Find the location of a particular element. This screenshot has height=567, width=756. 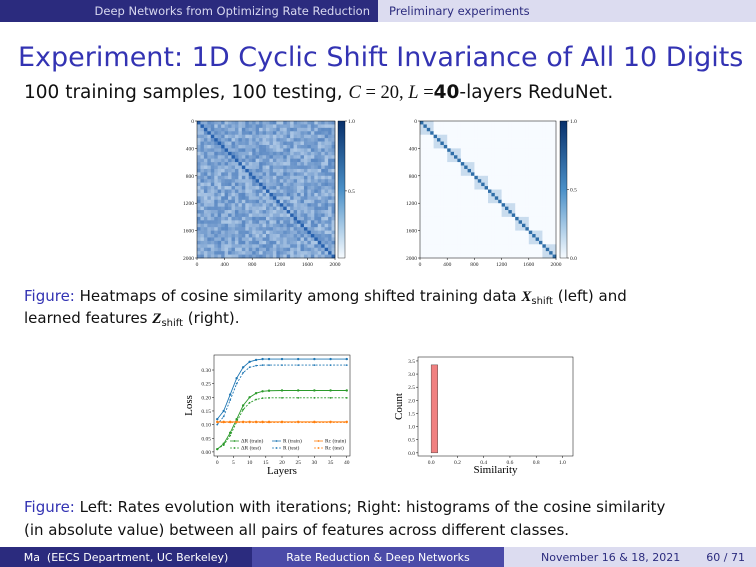

x-tick-label: 1200 is located at coordinates (501, 265).